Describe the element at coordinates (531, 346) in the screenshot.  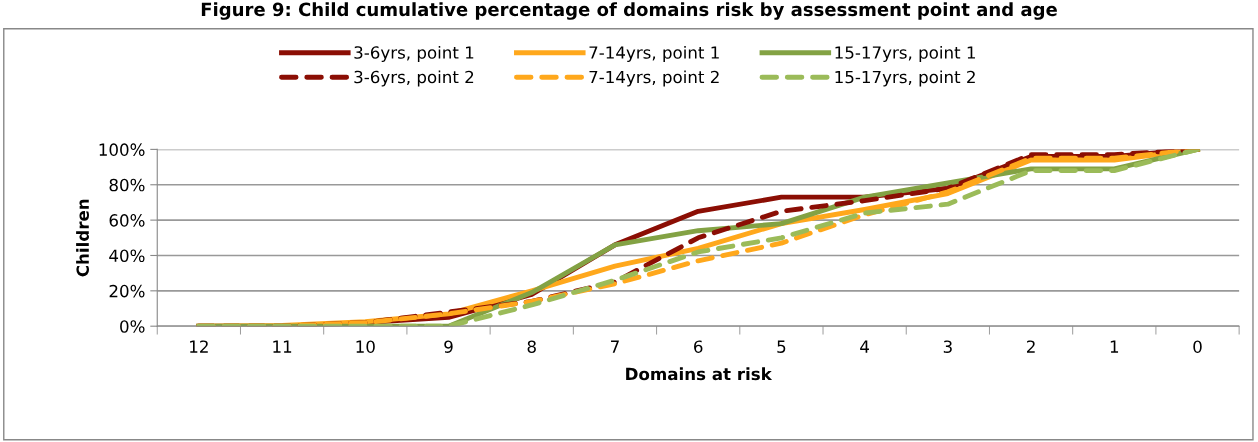
I see `x-tick-label: 8` at that location.